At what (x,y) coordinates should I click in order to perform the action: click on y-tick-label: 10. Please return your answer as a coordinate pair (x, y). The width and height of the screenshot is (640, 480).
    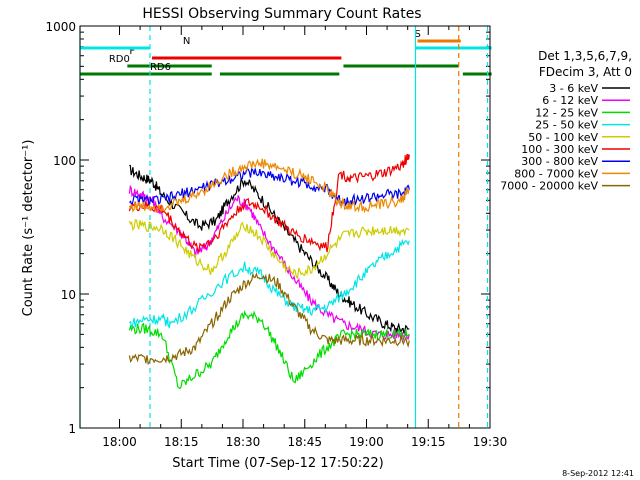
    Looking at the image, I should click on (68, 295).